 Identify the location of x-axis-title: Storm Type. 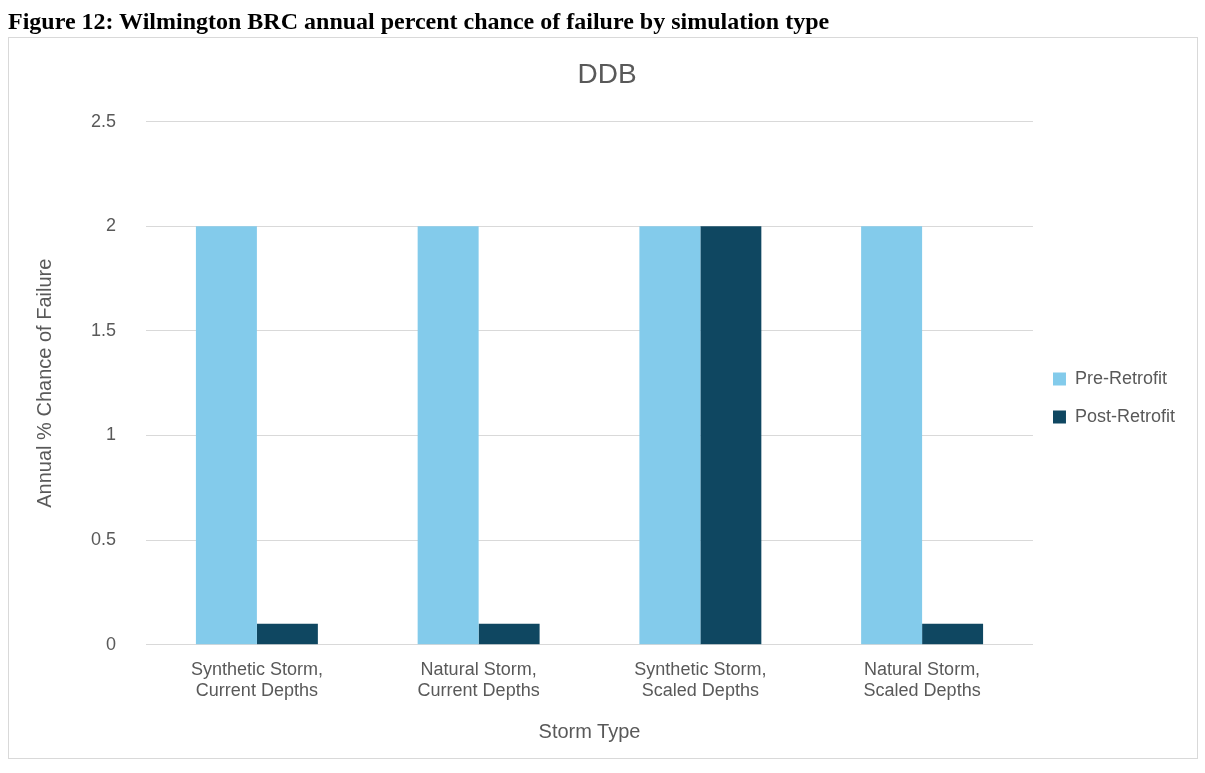
(589, 730).